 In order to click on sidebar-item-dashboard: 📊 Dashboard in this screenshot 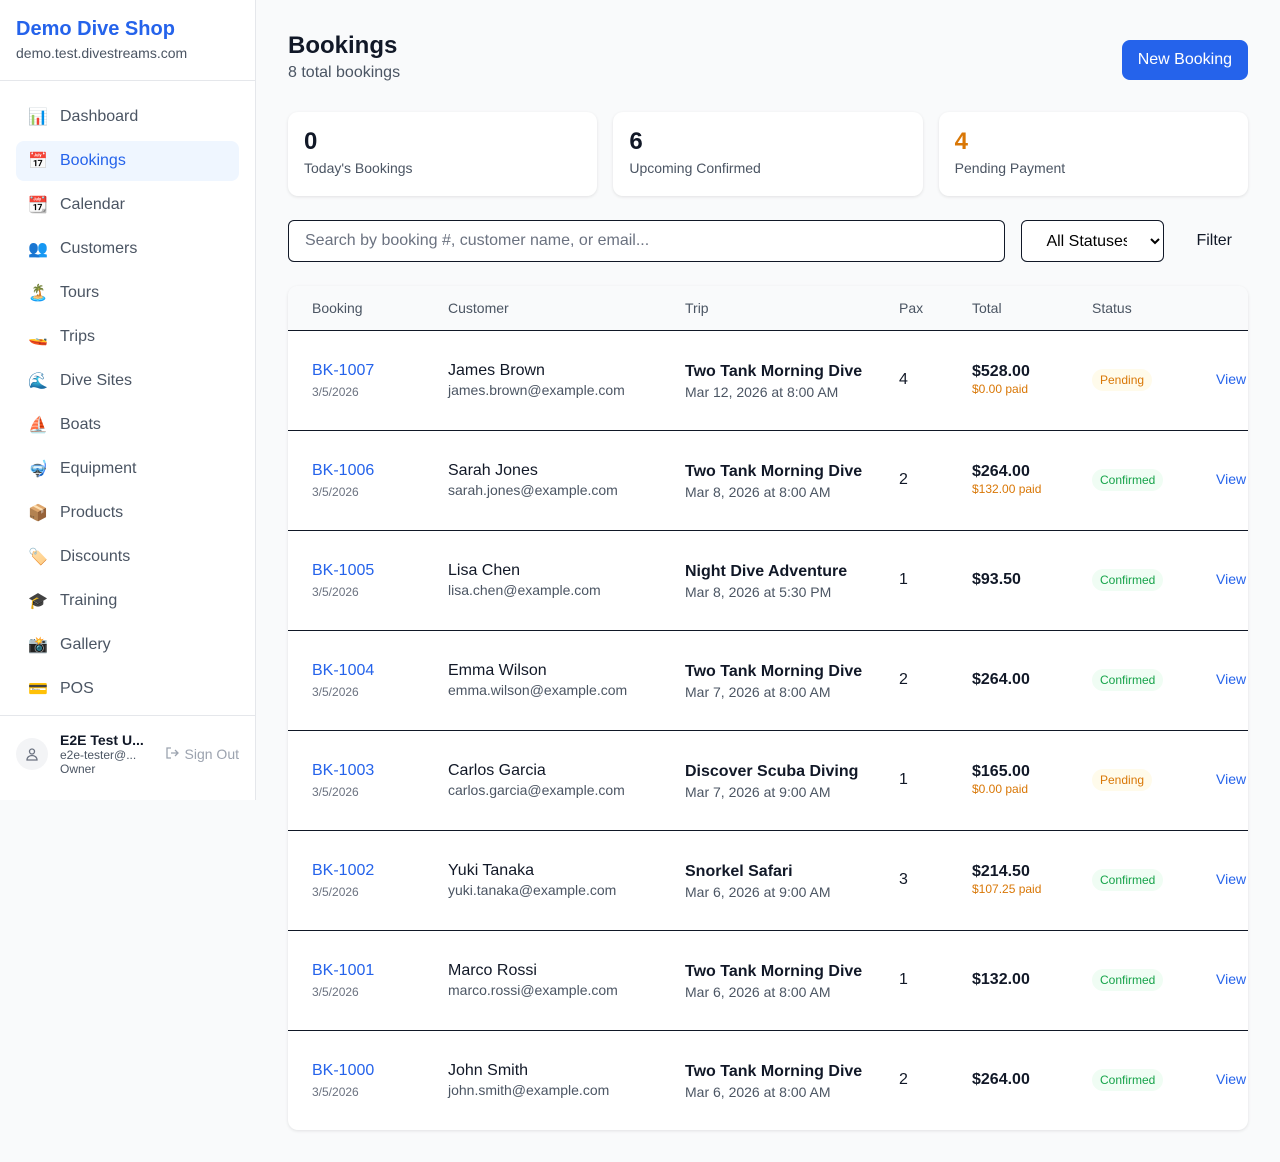, I will do `click(127, 117)`.